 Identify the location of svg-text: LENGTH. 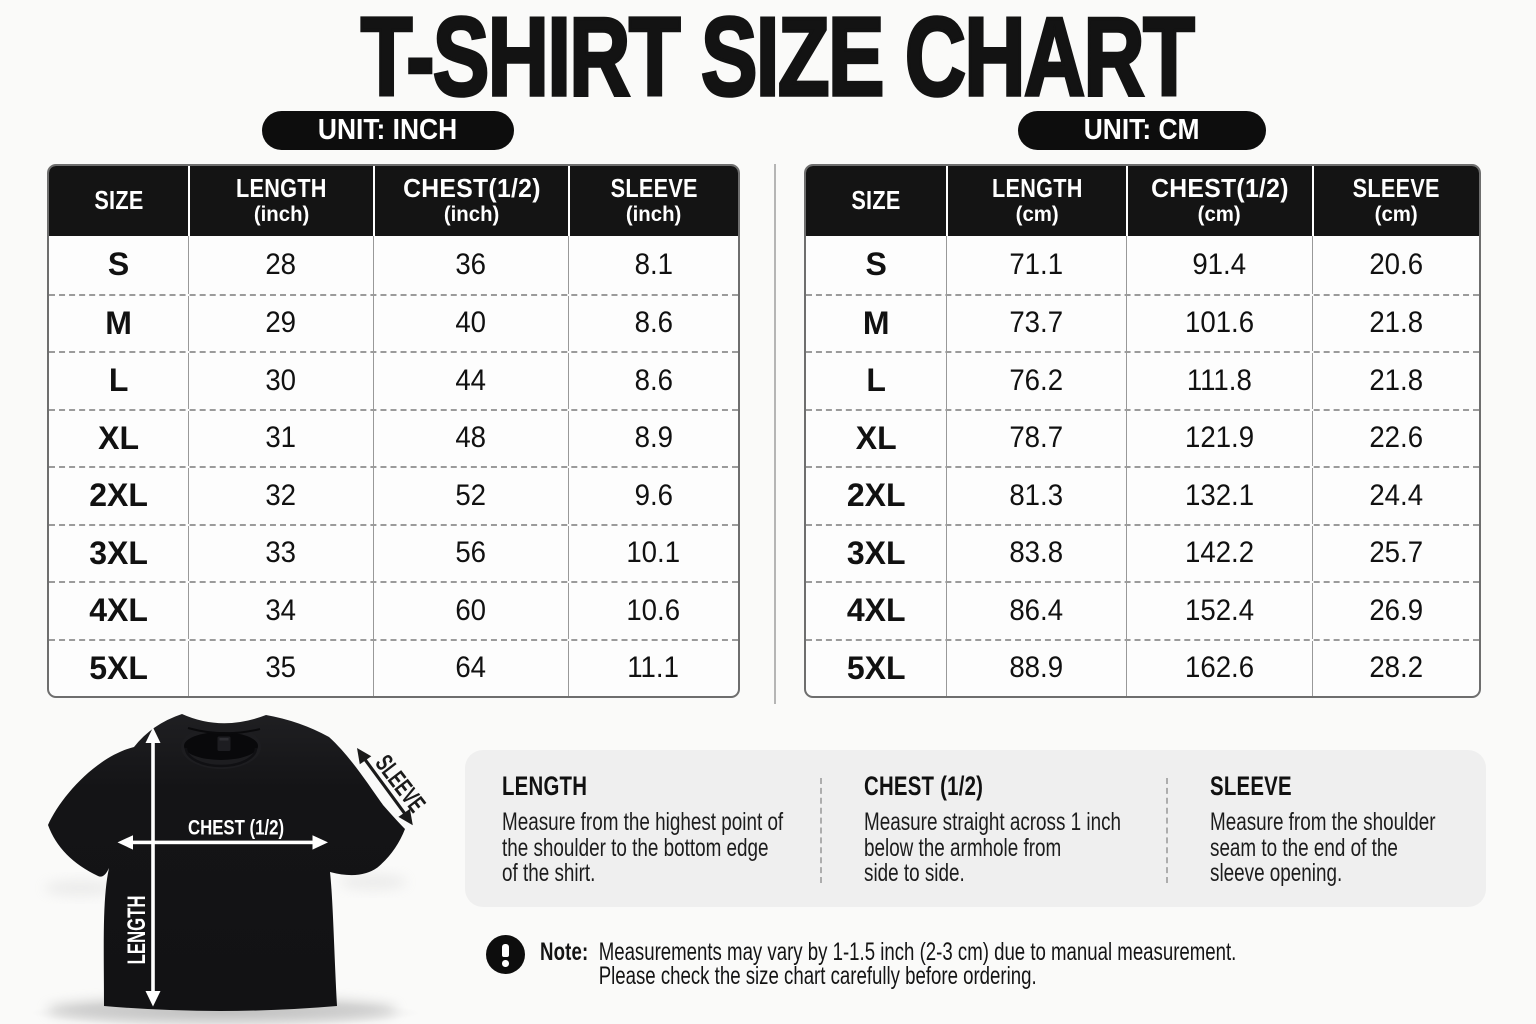
(137, 930).